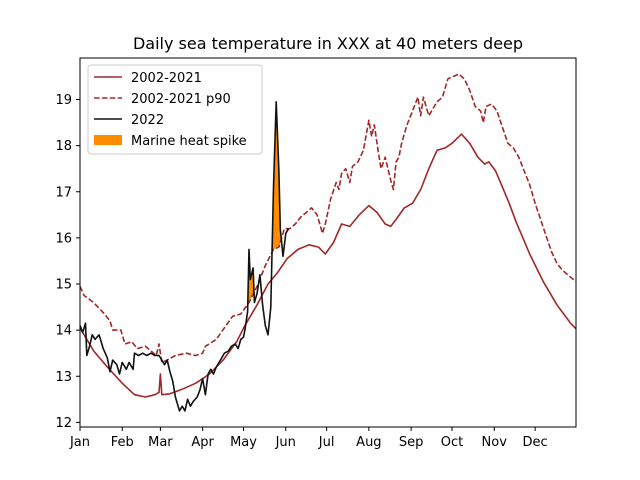  Describe the element at coordinates (63, 377) in the screenshot. I see `y-tick-label: 13` at that location.